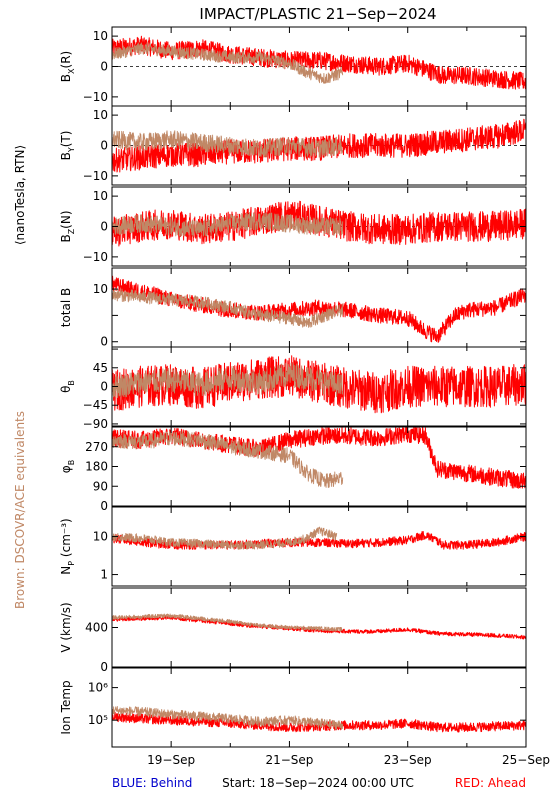 This screenshot has height=800, width=550. I want to click on series-group-phi, so click(319, 458).